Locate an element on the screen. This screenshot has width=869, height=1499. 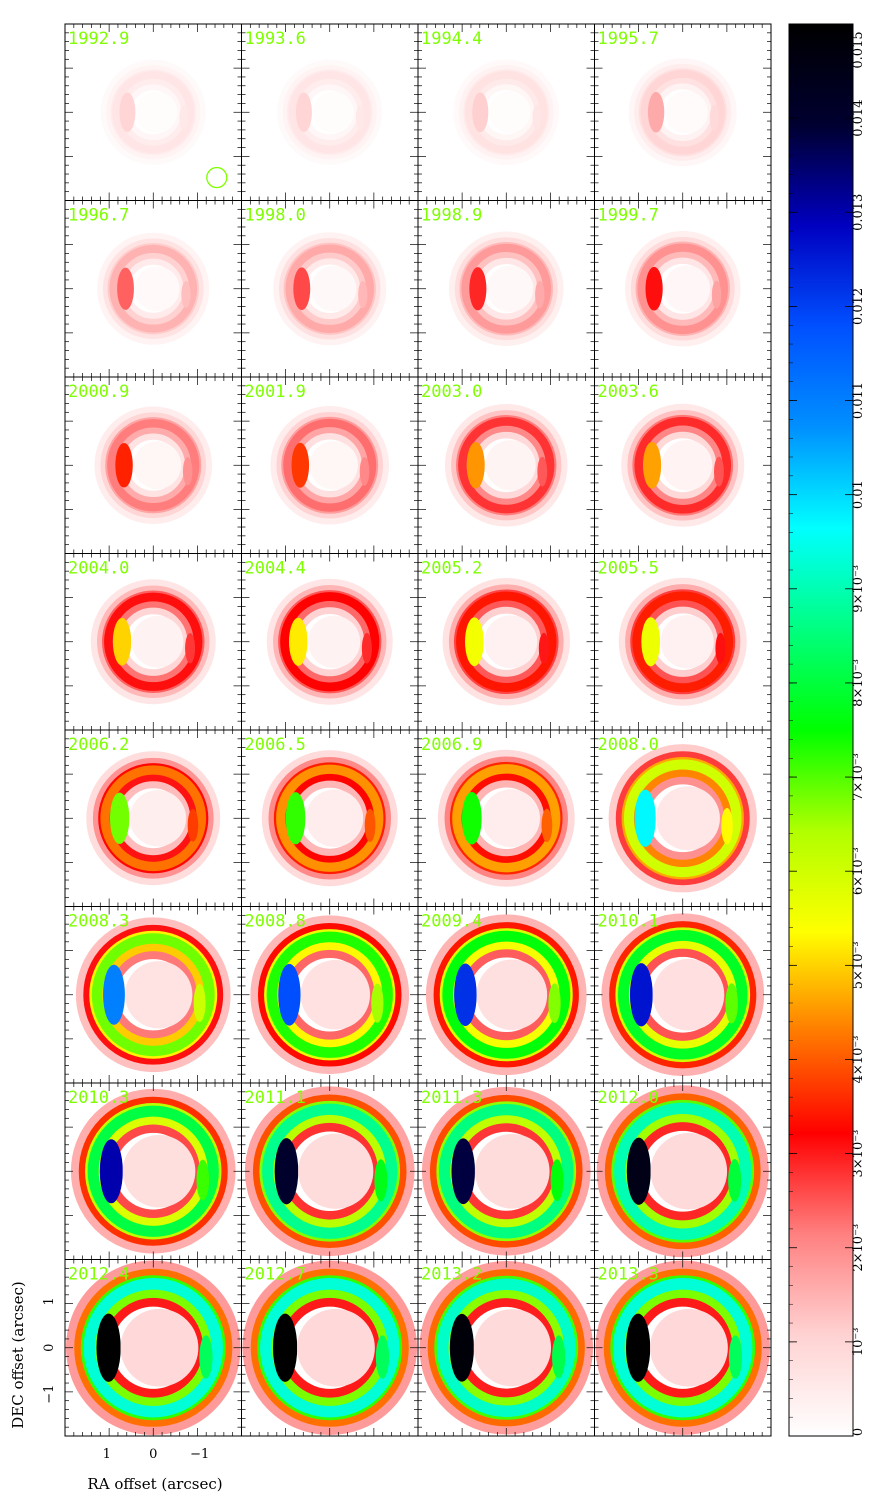
epoch-label: 2008.8 is located at coordinates (275, 922).